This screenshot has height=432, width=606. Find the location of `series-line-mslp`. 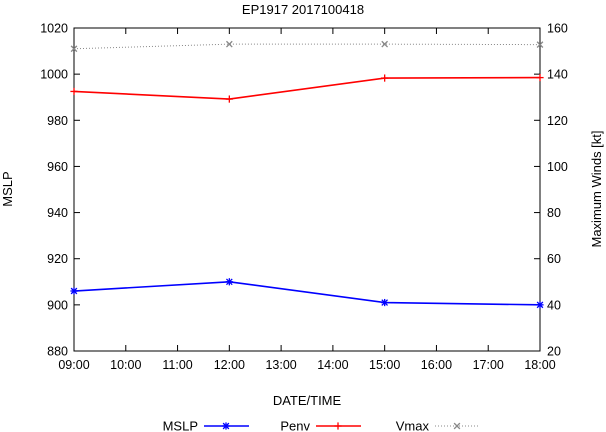

series-line-mslp is located at coordinates (307, 293).